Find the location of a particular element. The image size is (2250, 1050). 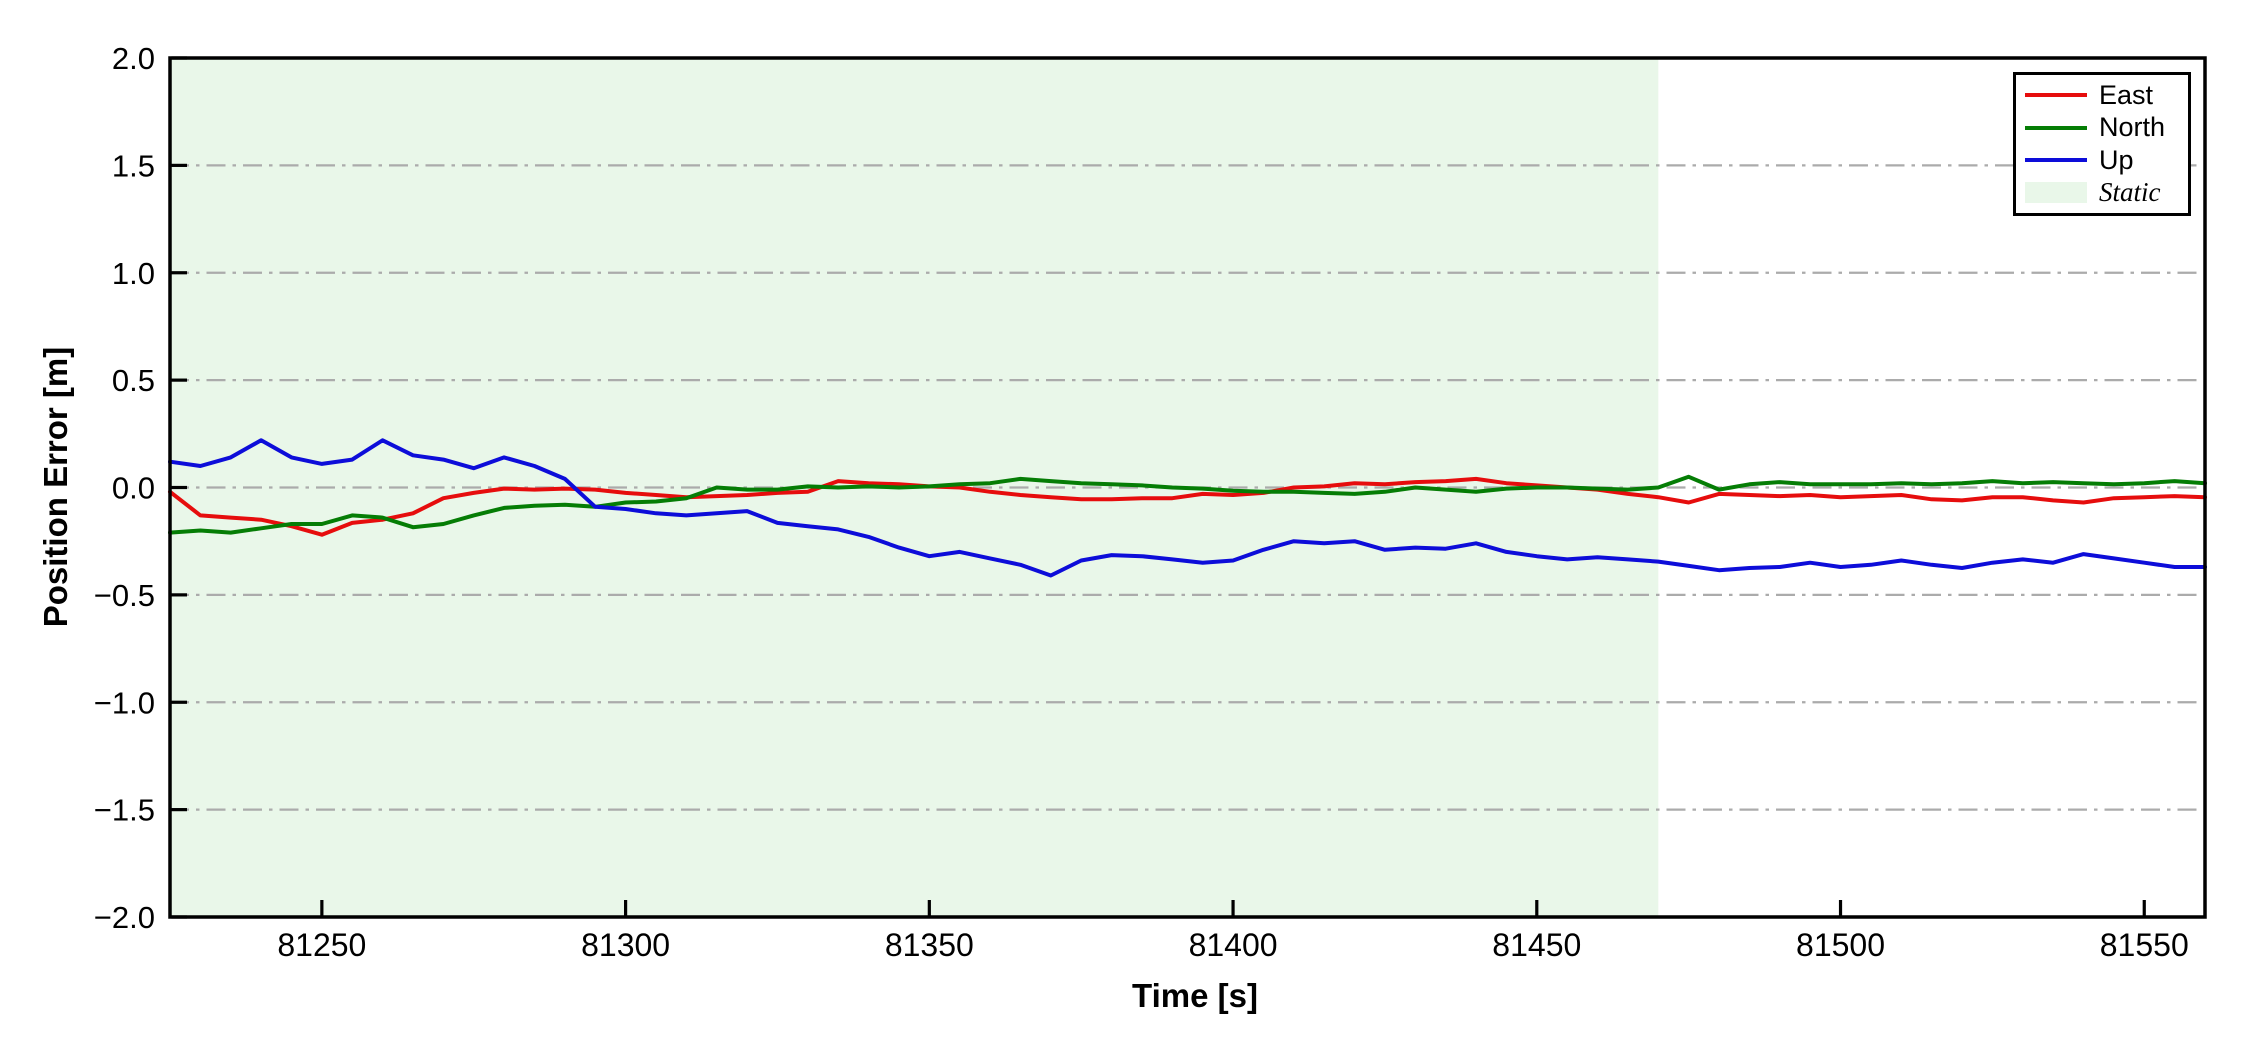

legend-label-up: Up is located at coordinates (2116, 159).